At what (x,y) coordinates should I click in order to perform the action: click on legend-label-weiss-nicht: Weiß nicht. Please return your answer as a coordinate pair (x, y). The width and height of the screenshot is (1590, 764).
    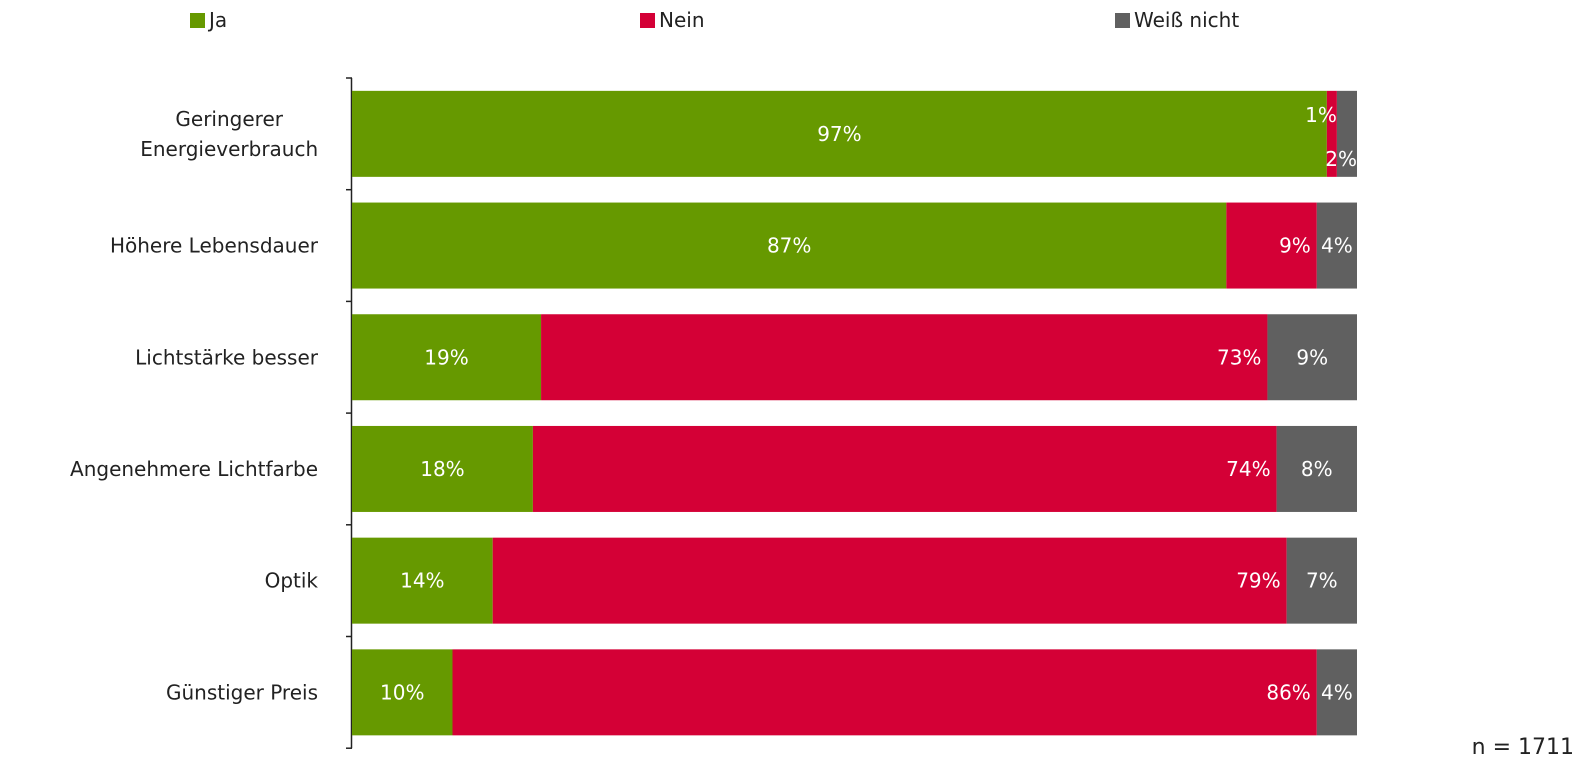
    Looking at the image, I should click on (1187, 20).